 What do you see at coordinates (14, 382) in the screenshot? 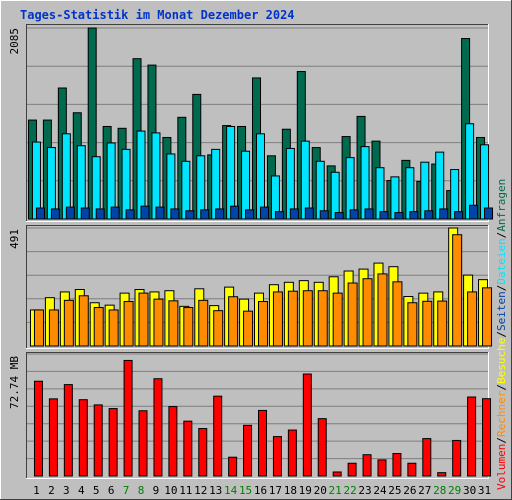
I see `y-max-label: 72.74 MB` at bounding box center [14, 382].